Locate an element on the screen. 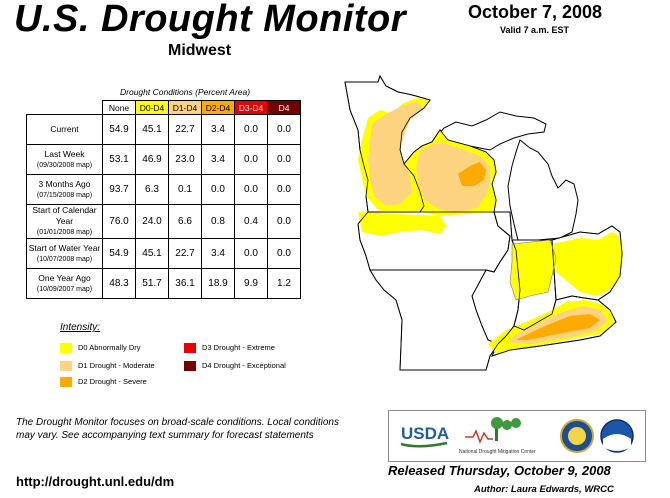 This screenshot has width=670, height=498. d0-indiana-illinois is located at coordinates (533, 270).